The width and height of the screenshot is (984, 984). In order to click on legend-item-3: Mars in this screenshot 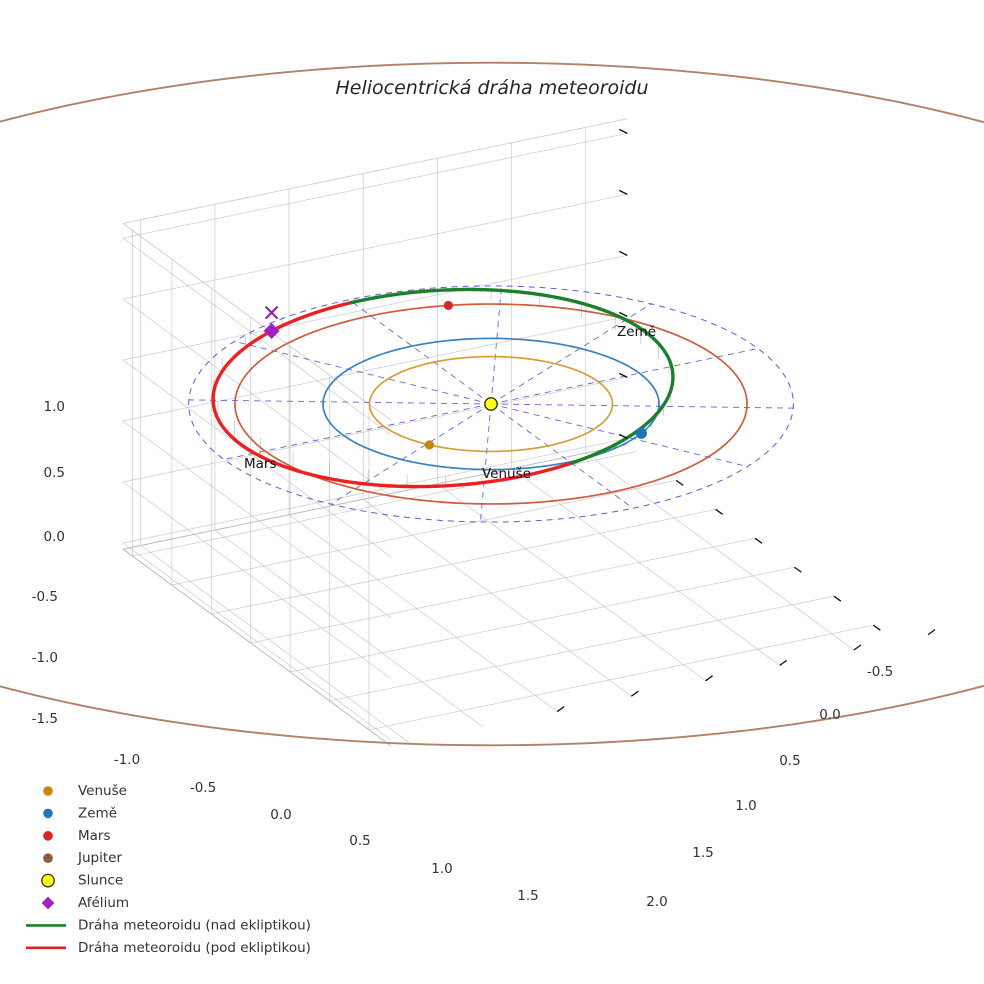, I will do `click(77, 836)`.